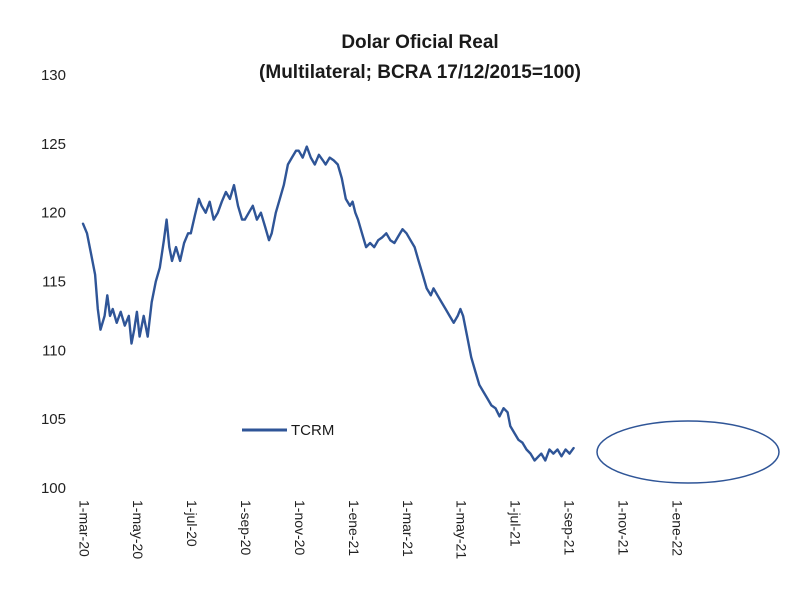 This screenshot has width=800, height=614. What do you see at coordinates (53, 75) in the screenshot?
I see `y-tick-label: 130` at bounding box center [53, 75].